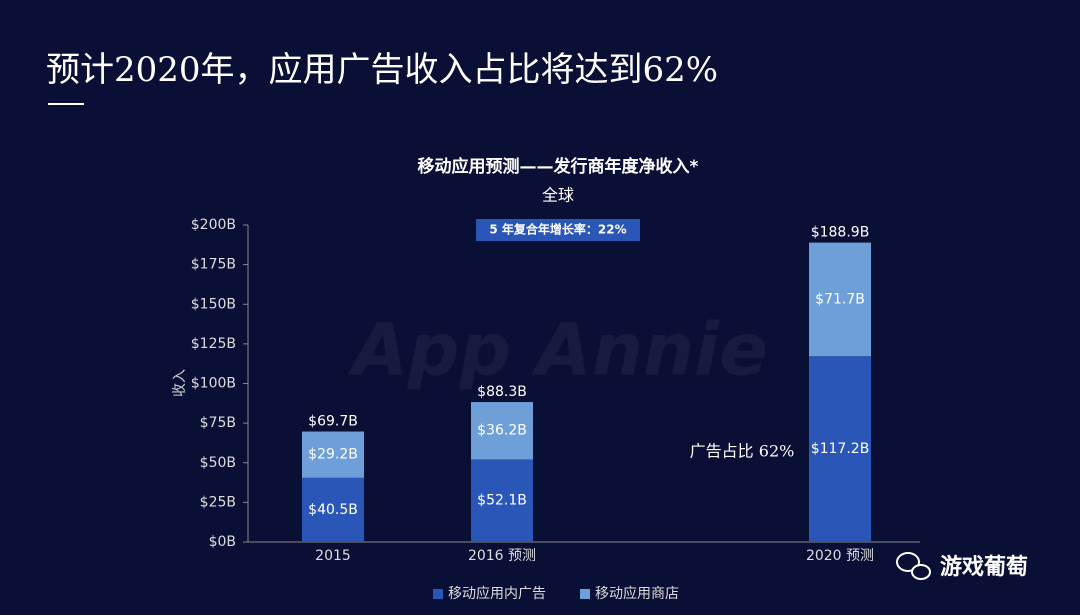 The height and width of the screenshot is (615, 1080). What do you see at coordinates (180, 383) in the screenshot?
I see `y-axis-label: 收入` at bounding box center [180, 383].